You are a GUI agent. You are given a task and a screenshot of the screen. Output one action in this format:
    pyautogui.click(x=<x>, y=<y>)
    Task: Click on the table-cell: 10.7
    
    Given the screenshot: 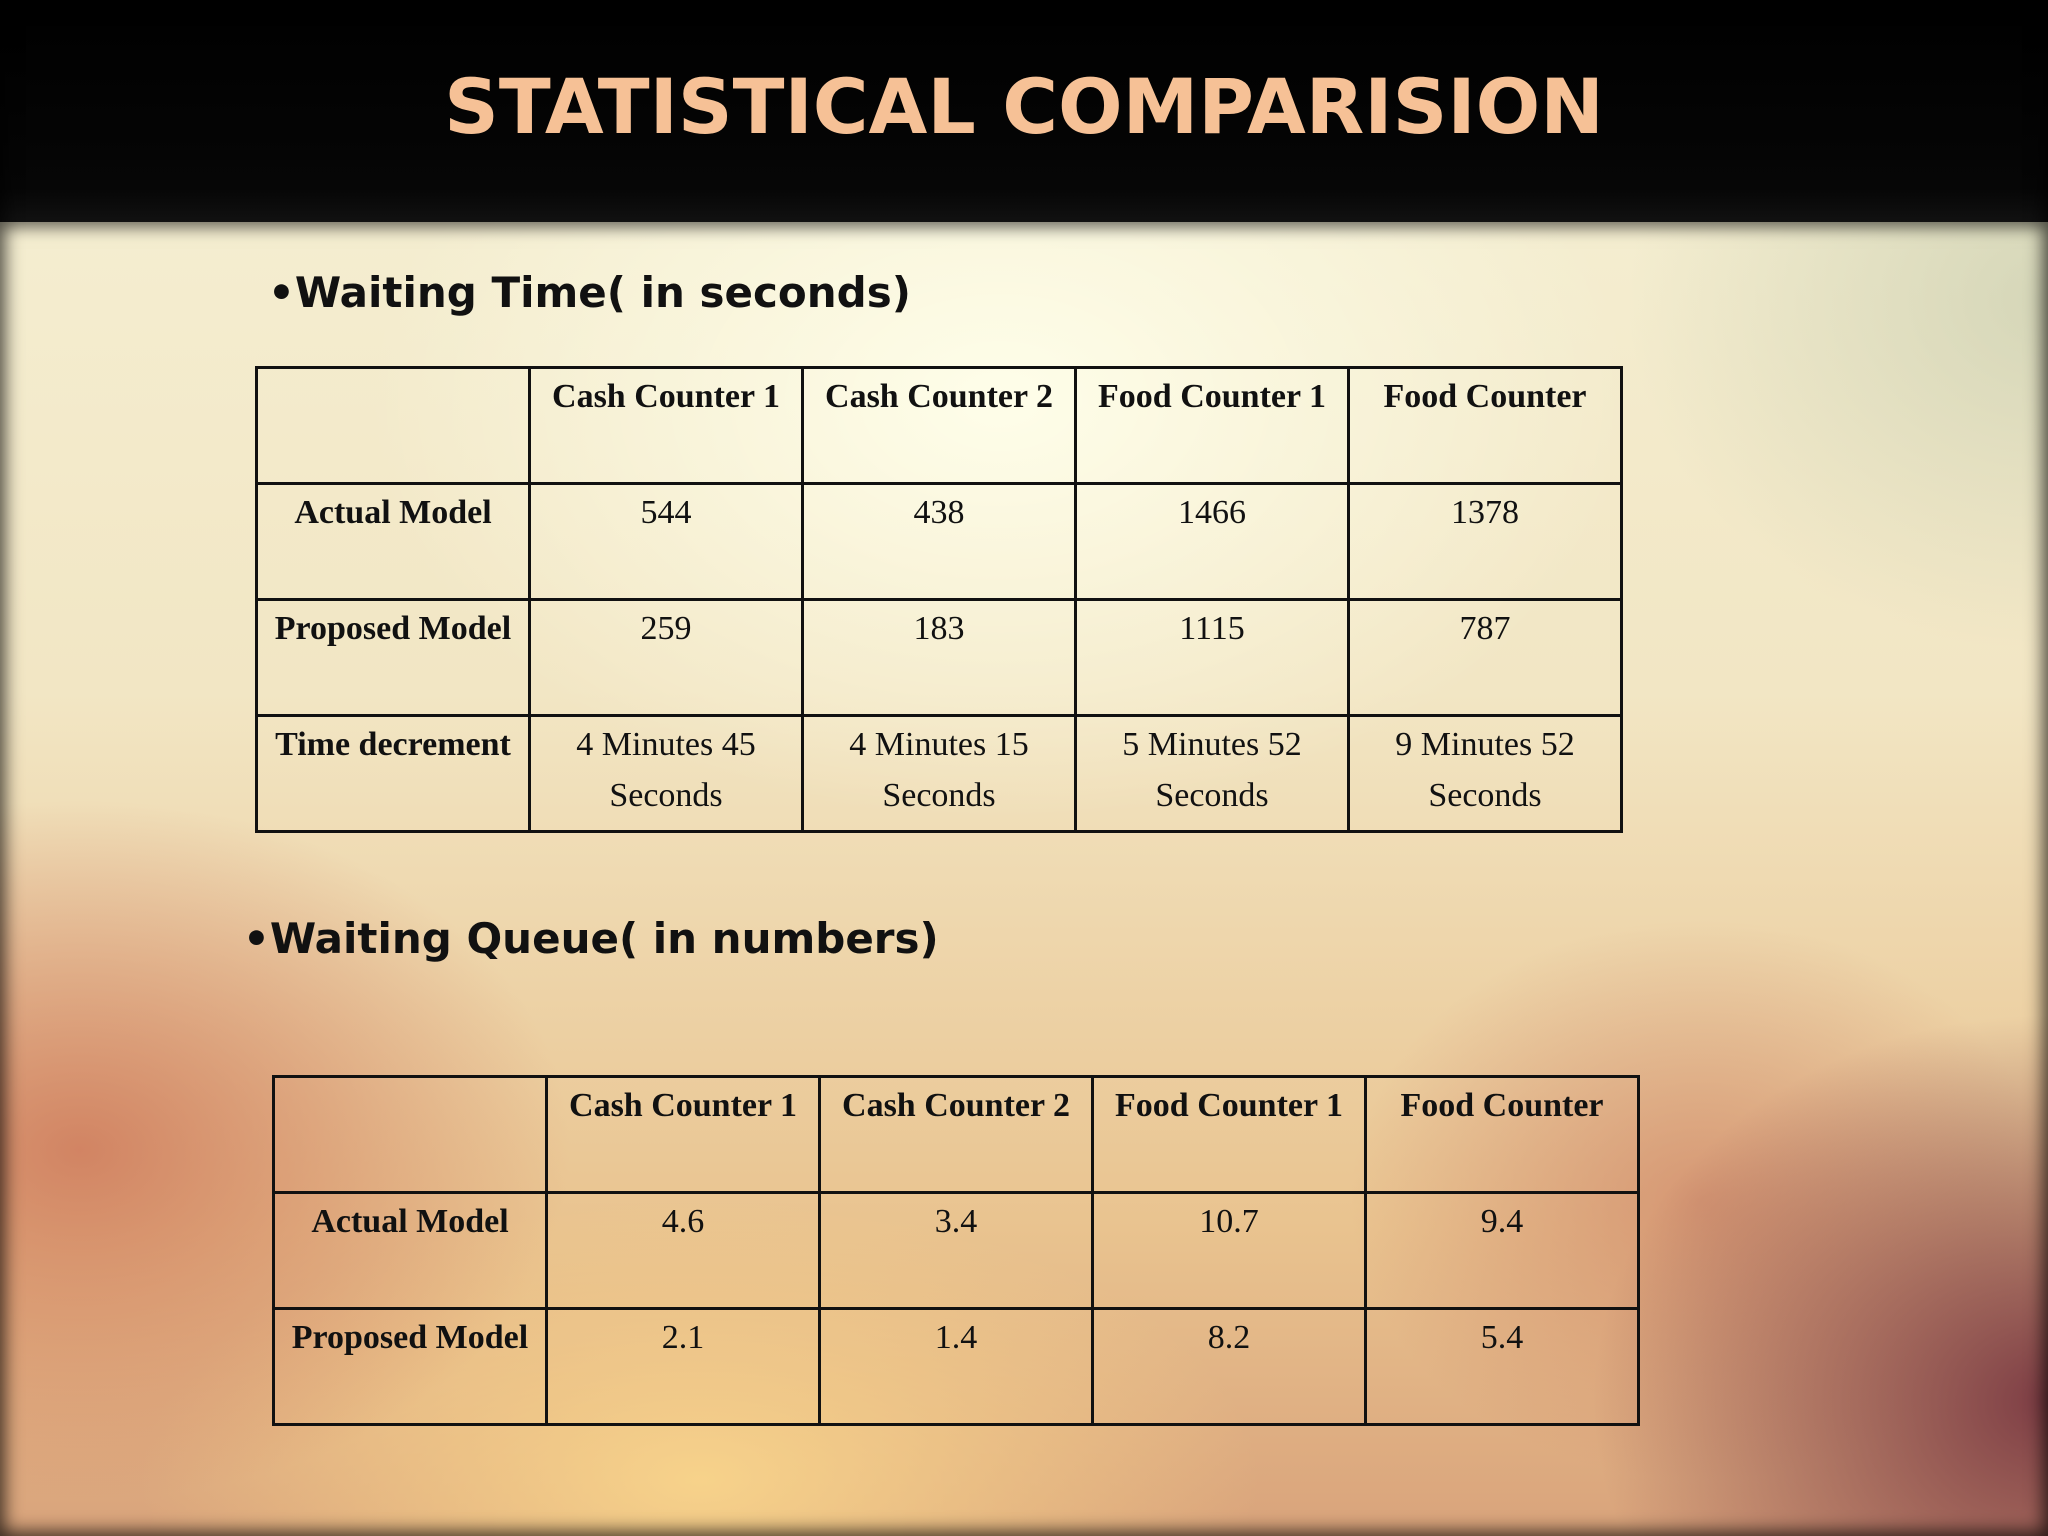 What is the action you would take?
    pyautogui.click(x=1229, y=1250)
    